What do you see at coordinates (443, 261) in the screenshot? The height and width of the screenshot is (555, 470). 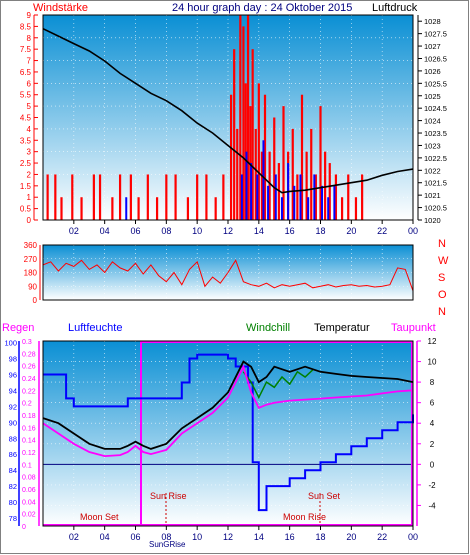 I see `compass-label: W` at bounding box center [443, 261].